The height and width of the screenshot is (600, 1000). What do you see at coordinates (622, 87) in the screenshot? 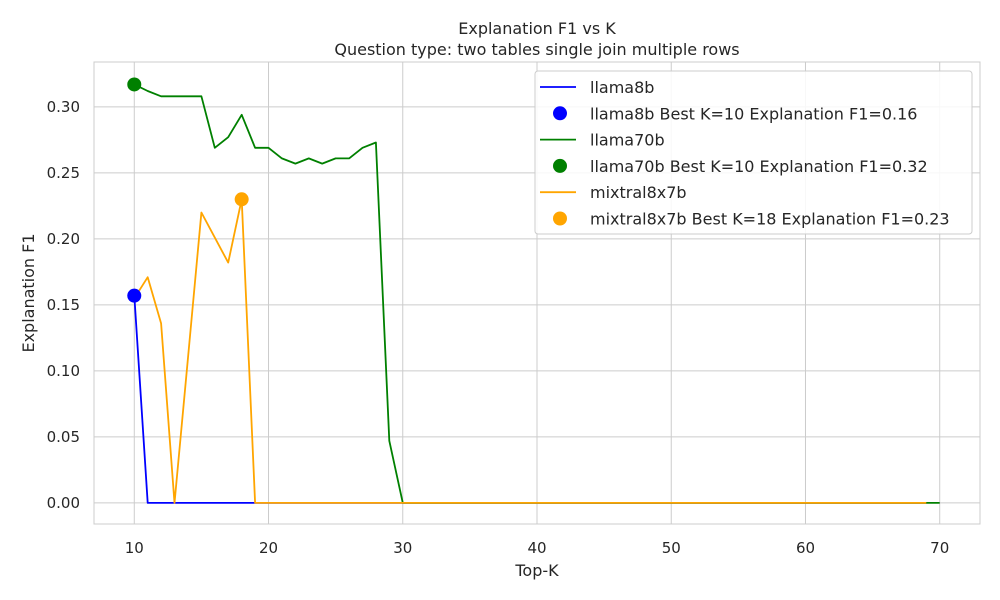
I see `legend-entry-label: llama8b` at bounding box center [622, 87].